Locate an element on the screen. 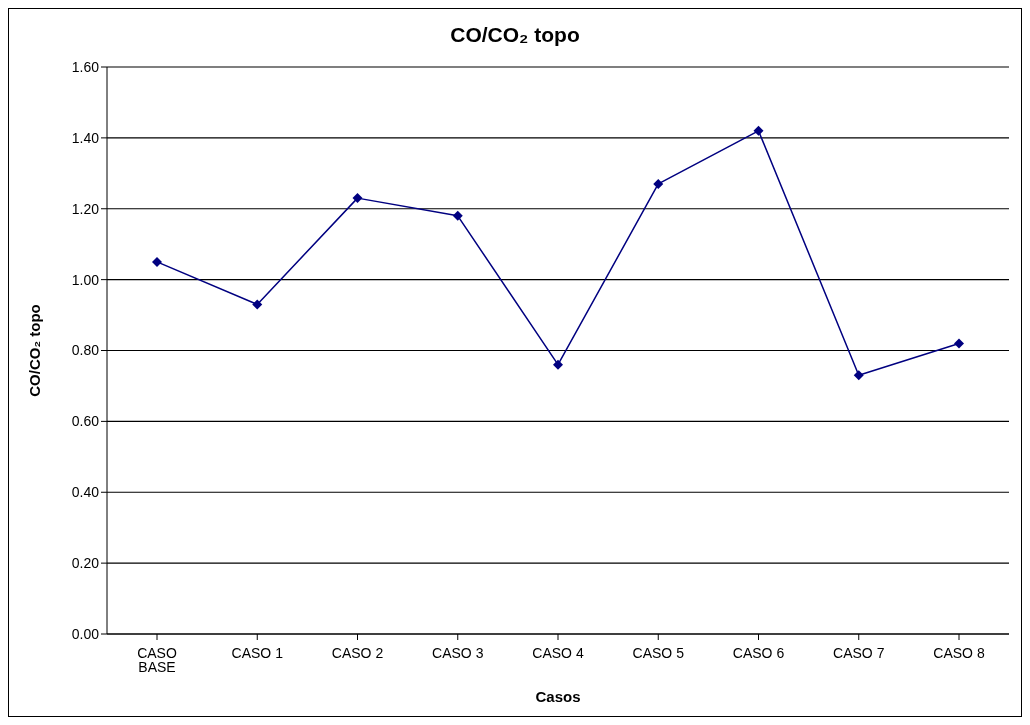 The height and width of the screenshot is (725, 1030). y-tick-label: 1.60 is located at coordinates (85, 66).